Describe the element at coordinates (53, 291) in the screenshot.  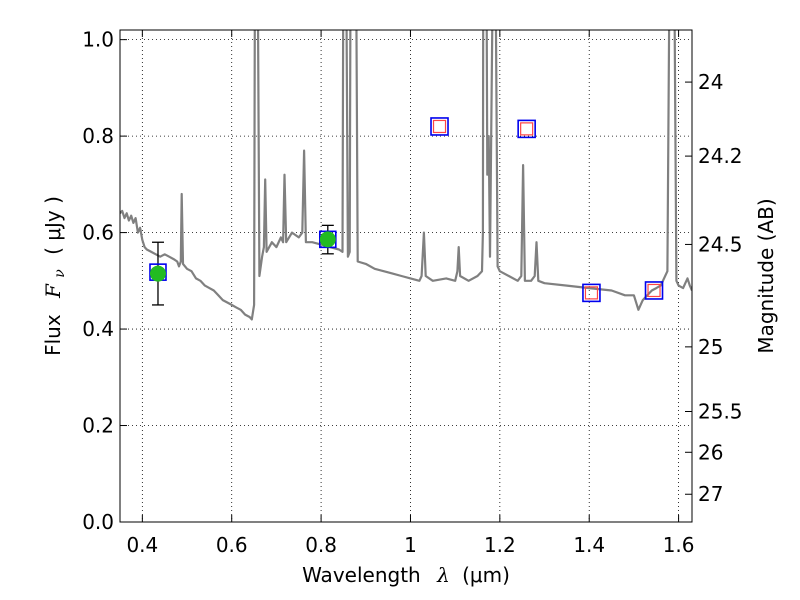
I see `y-axis-label-symbol: F` at that location.